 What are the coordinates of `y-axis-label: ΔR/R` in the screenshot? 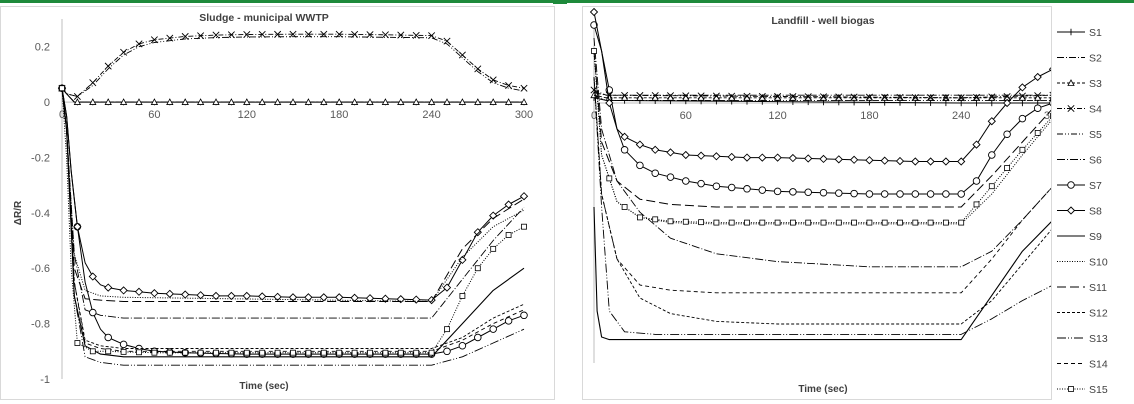 It's located at (18, 212).